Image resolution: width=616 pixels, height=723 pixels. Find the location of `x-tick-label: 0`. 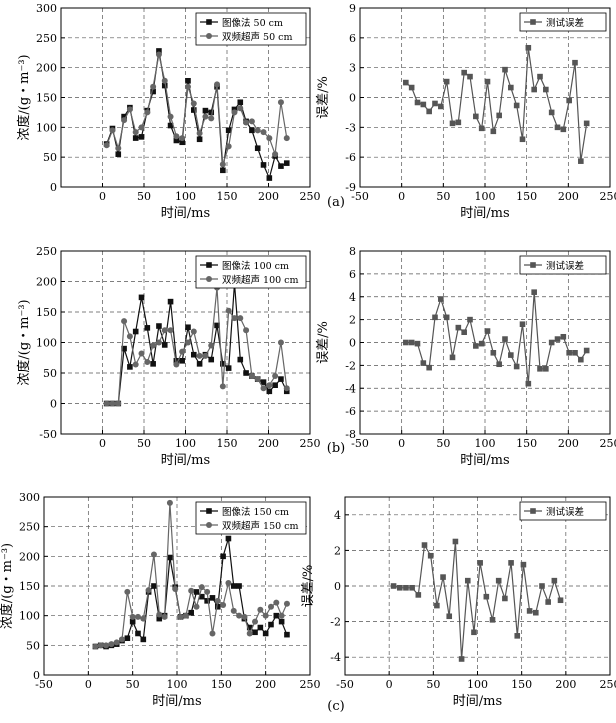

x-tick-label: 0 is located at coordinates (102, 196).